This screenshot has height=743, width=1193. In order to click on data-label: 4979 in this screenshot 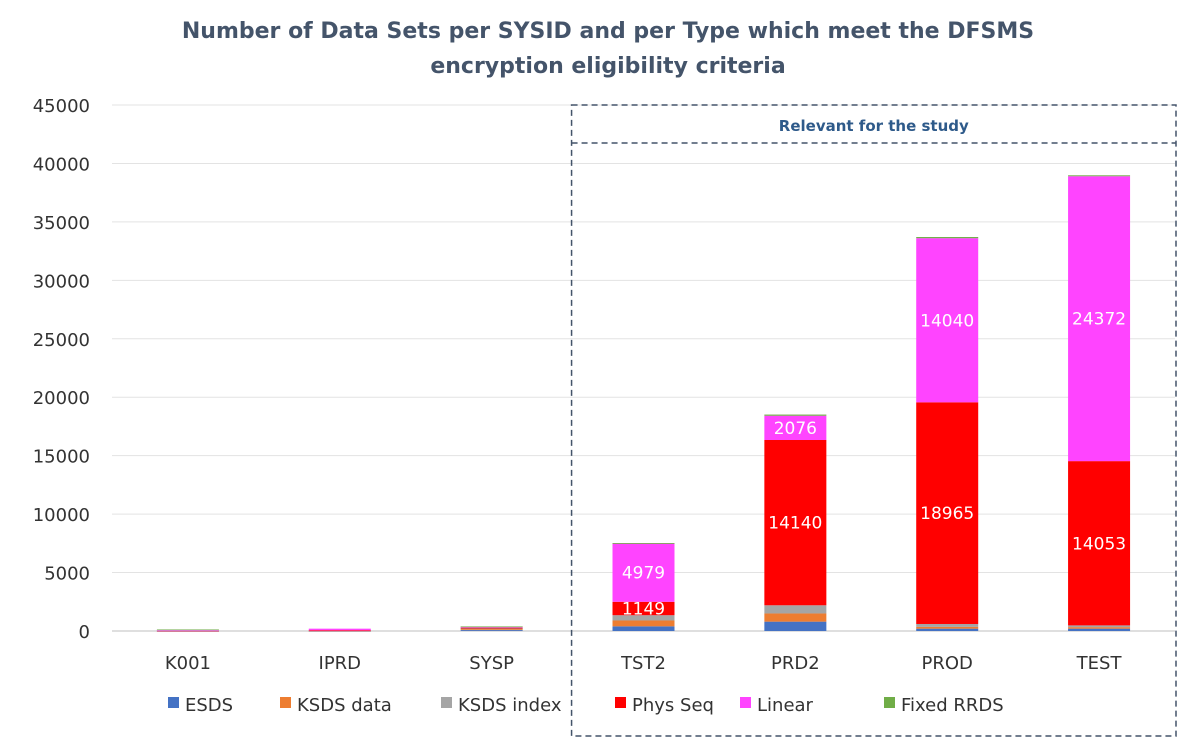, I will do `click(643, 574)`.